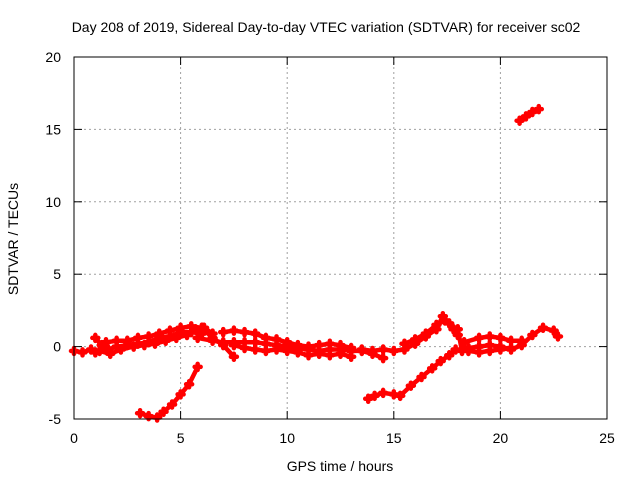 The width and height of the screenshot is (640, 480). Describe the element at coordinates (13, 239) in the screenshot. I see `y-axis-label: SDTVAR / TECUs` at that location.